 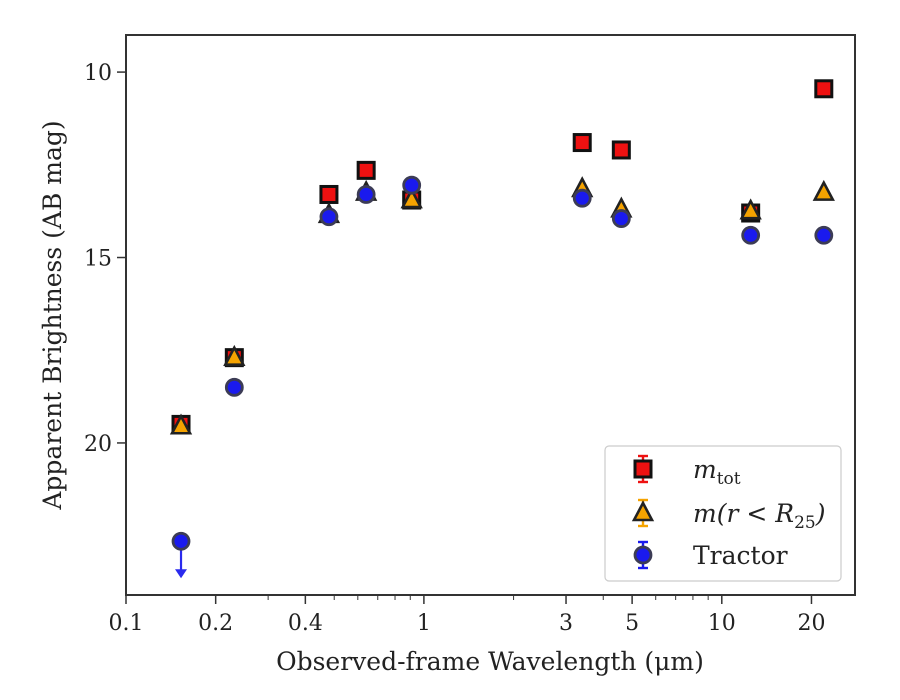 What do you see at coordinates (643, 511) in the screenshot?
I see `legend-marker-triangle` at bounding box center [643, 511].